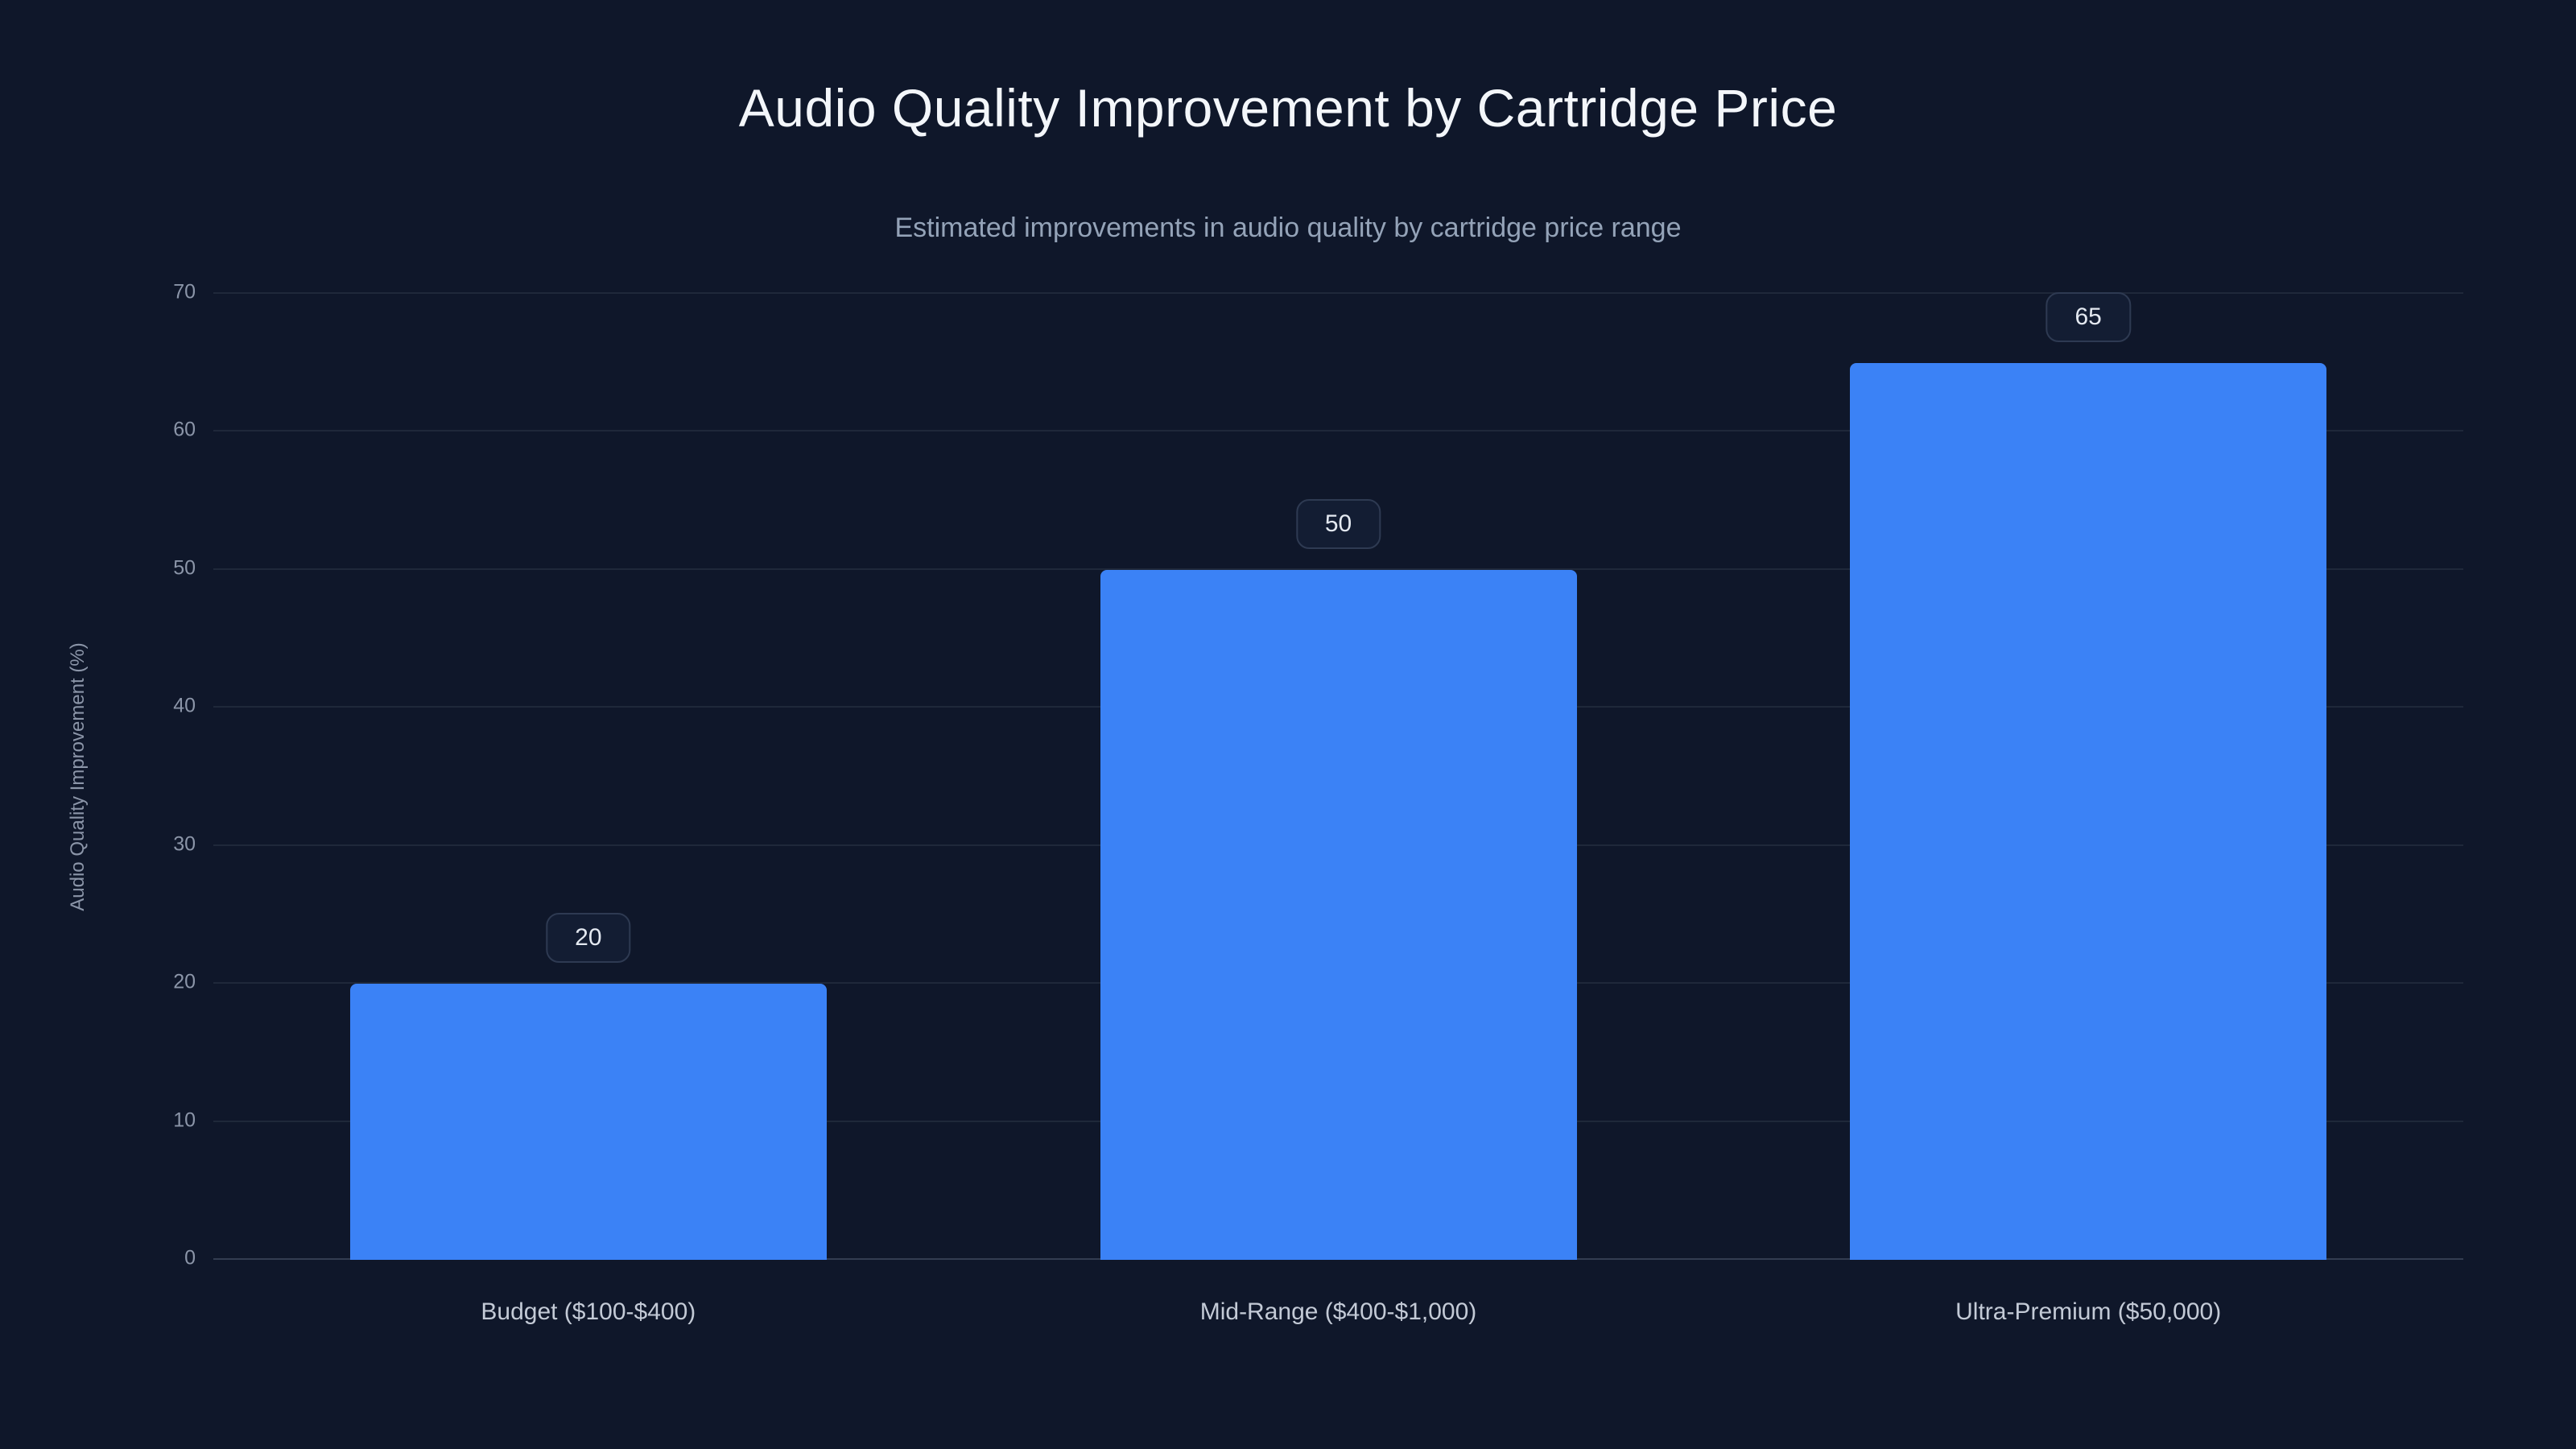 Image resolution: width=2576 pixels, height=1449 pixels. Describe the element at coordinates (184, 705) in the screenshot. I see `y-tick-label: 40` at that location.